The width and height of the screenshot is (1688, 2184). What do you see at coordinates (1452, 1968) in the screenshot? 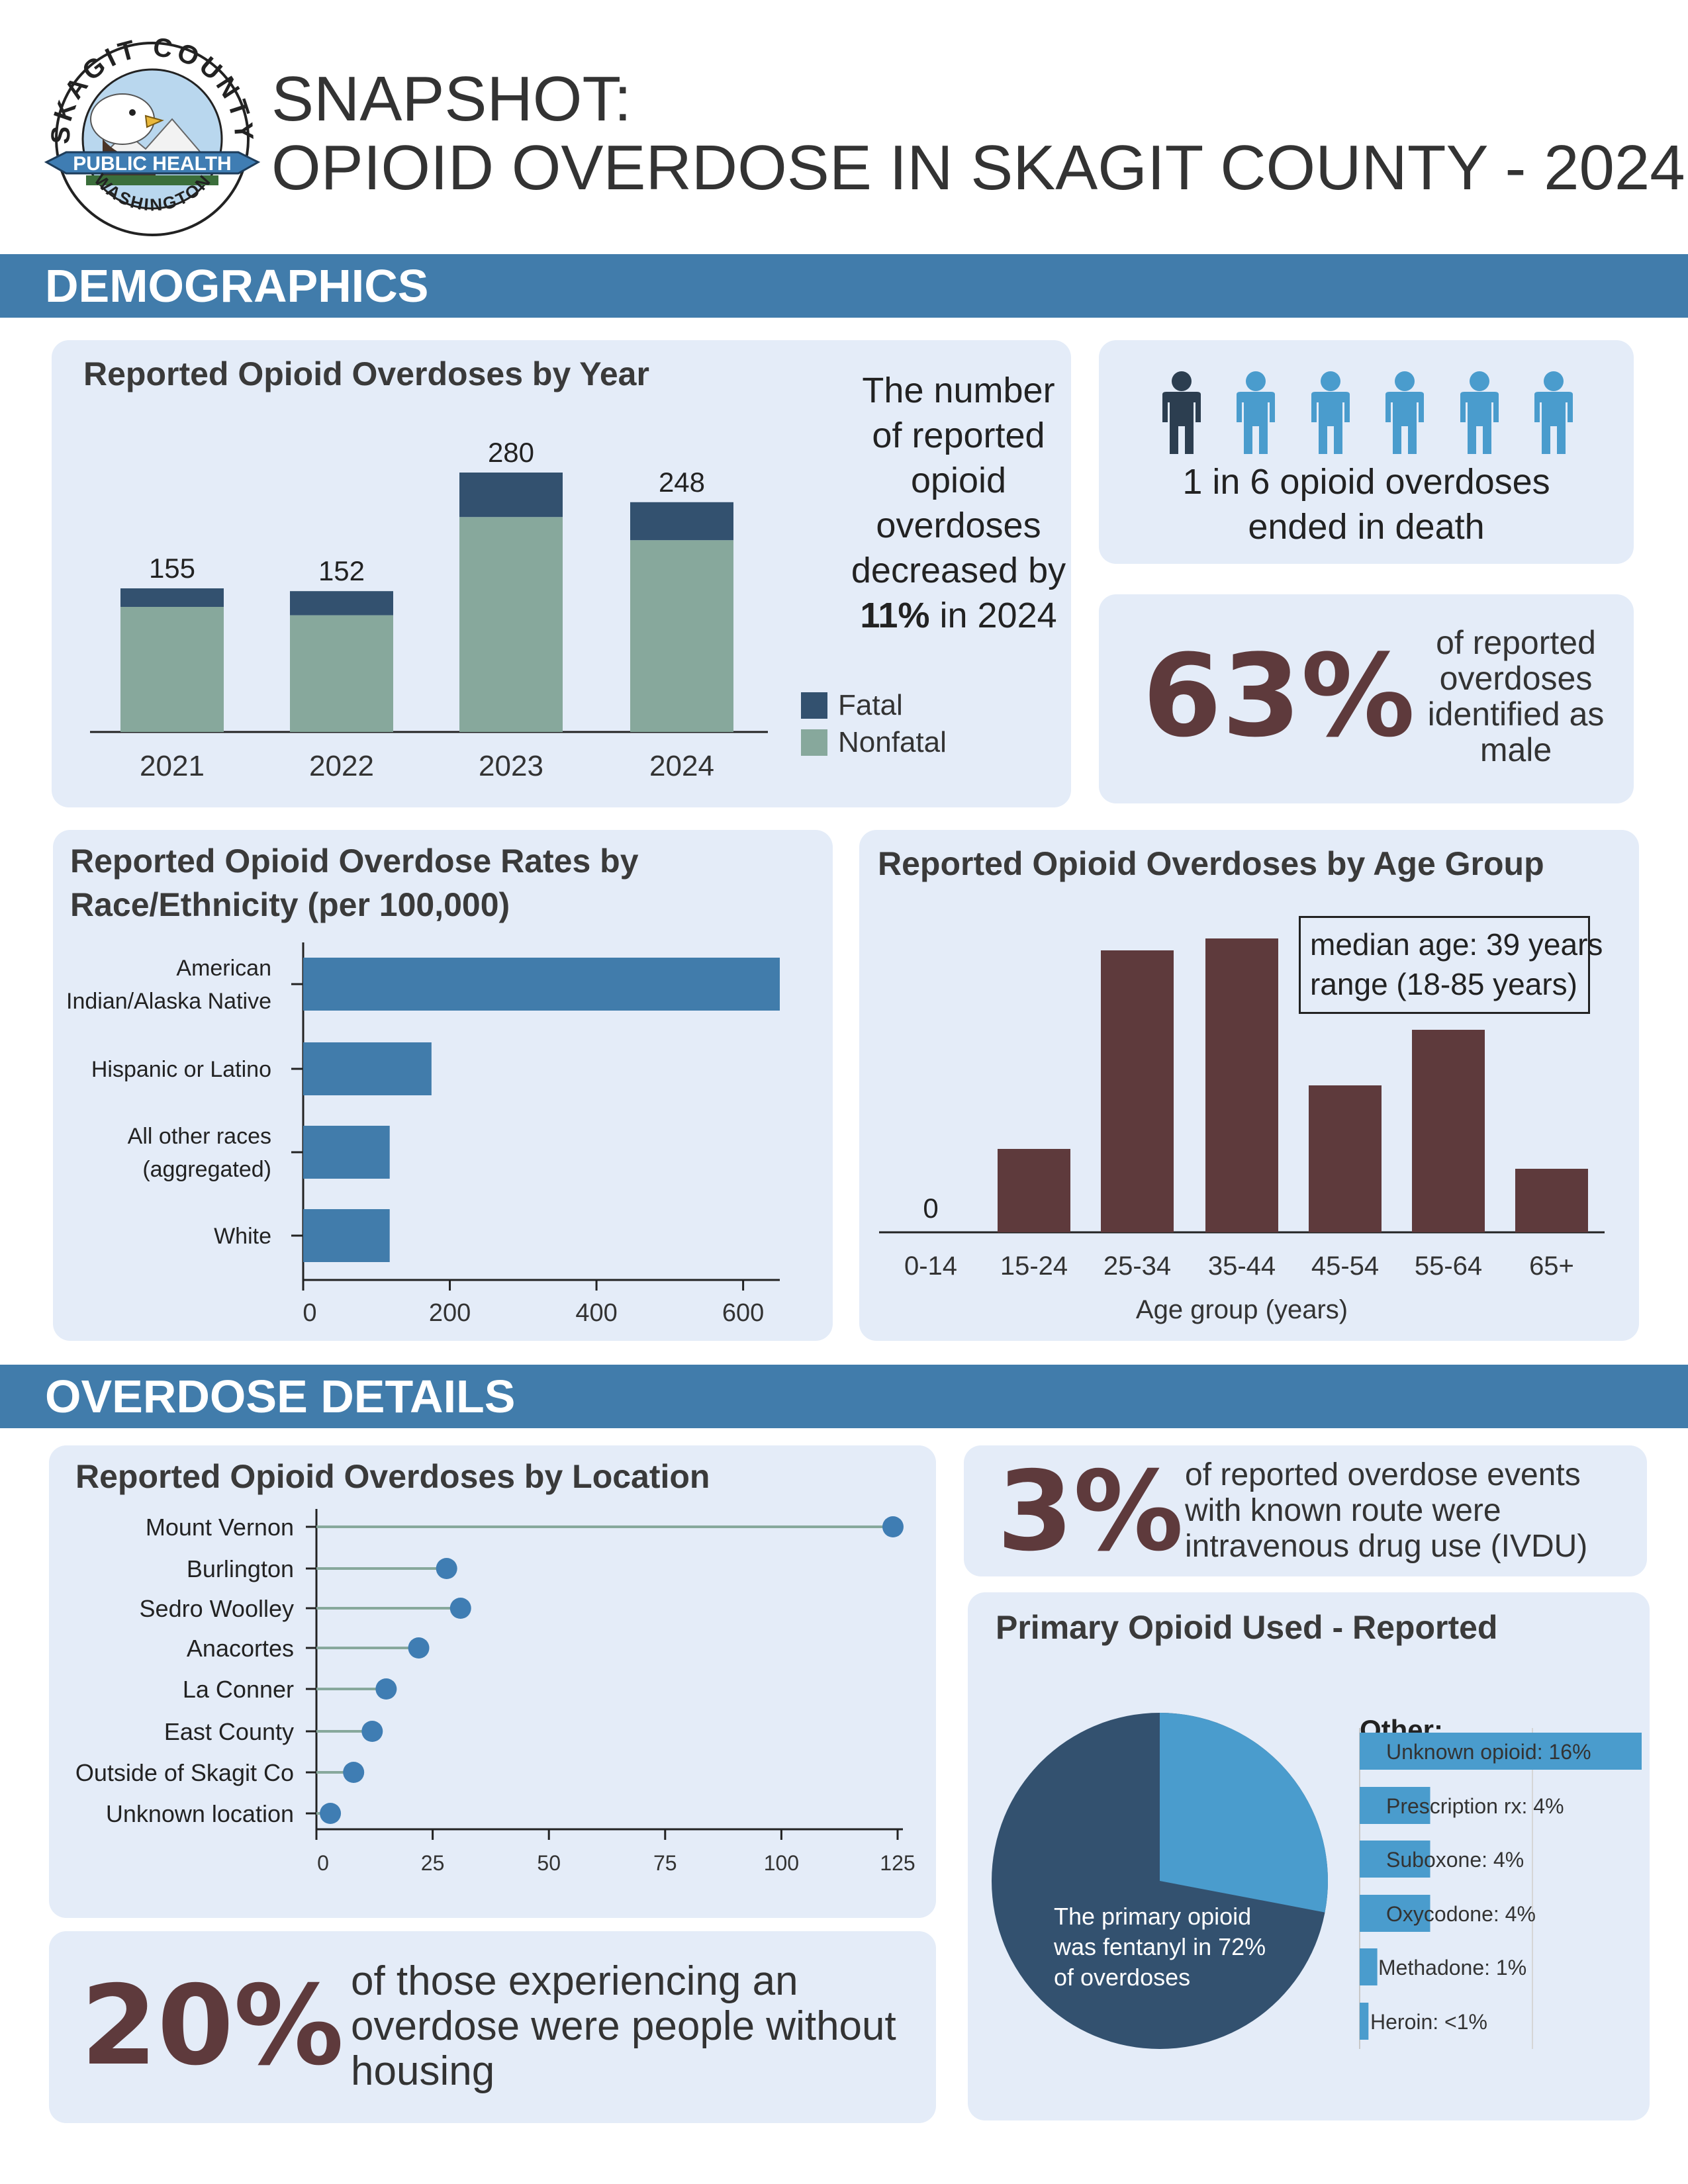
I see `bar-label-other-4: Methadone: 1%` at bounding box center [1452, 1968].